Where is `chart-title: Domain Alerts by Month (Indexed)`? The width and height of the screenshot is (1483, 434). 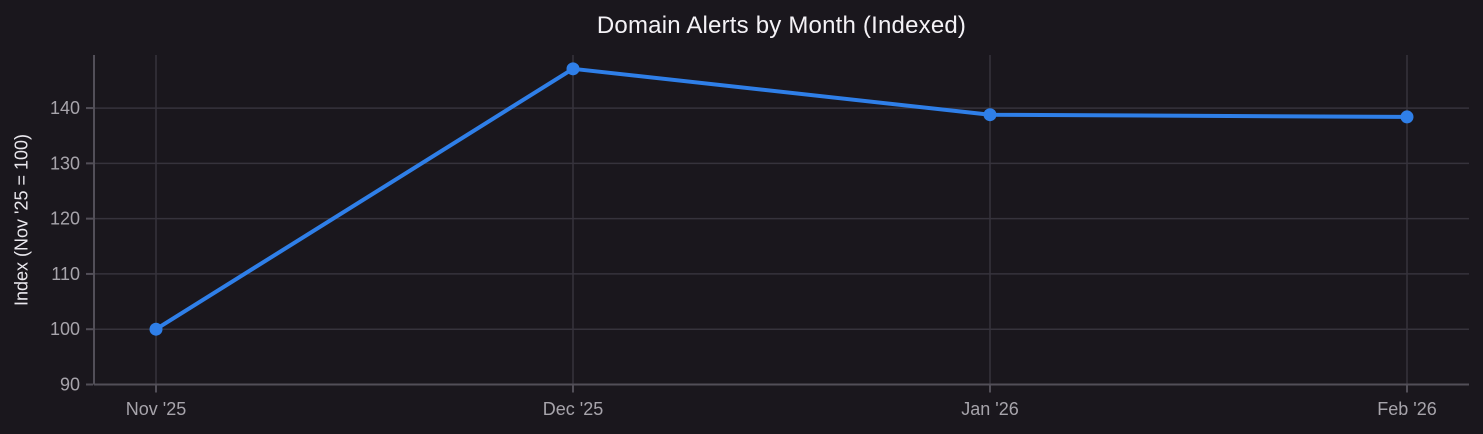 chart-title: Domain Alerts by Month (Indexed) is located at coordinates (781, 25).